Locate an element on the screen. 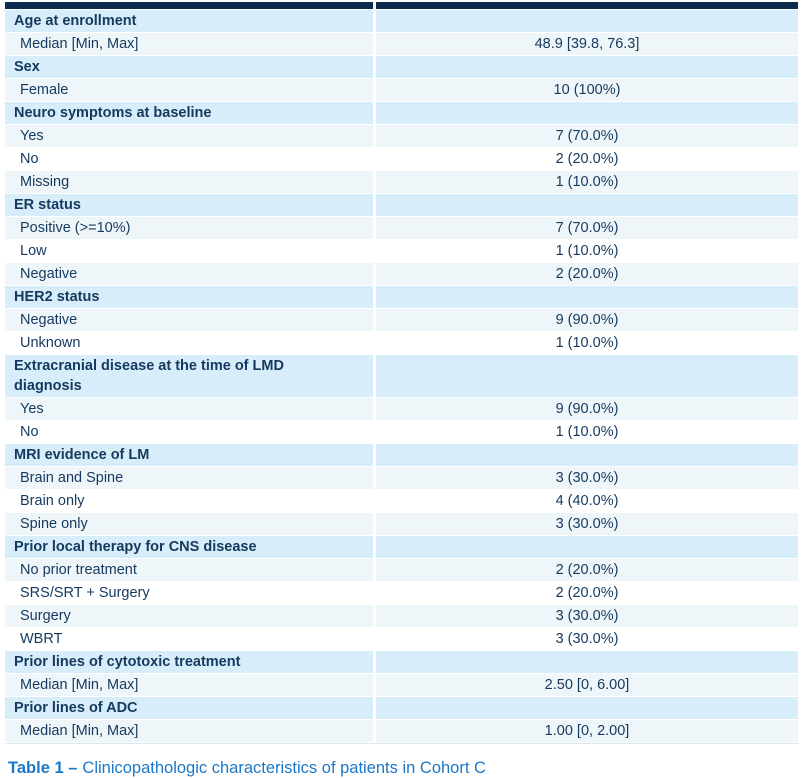  table-row: Unknown 1 (10.0%) is located at coordinates (401, 343).